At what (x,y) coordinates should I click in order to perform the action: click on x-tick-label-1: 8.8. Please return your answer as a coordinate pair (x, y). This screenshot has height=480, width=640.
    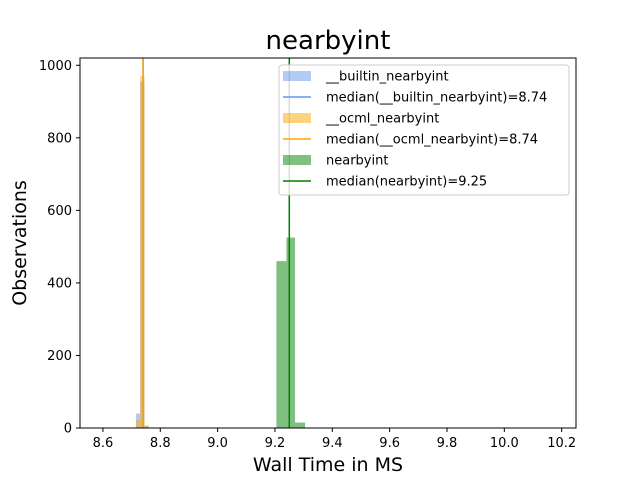
    Looking at the image, I should click on (160, 443).